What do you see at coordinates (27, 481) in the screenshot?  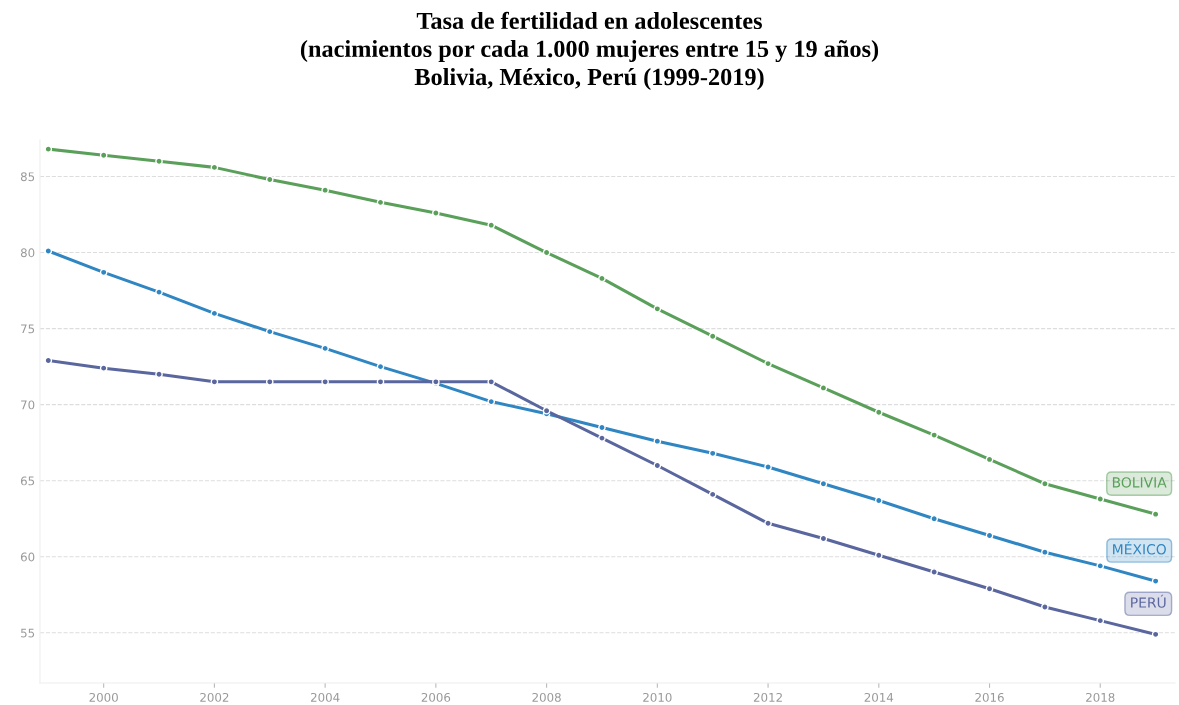 I see `y-tick-label: 65` at bounding box center [27, 481].